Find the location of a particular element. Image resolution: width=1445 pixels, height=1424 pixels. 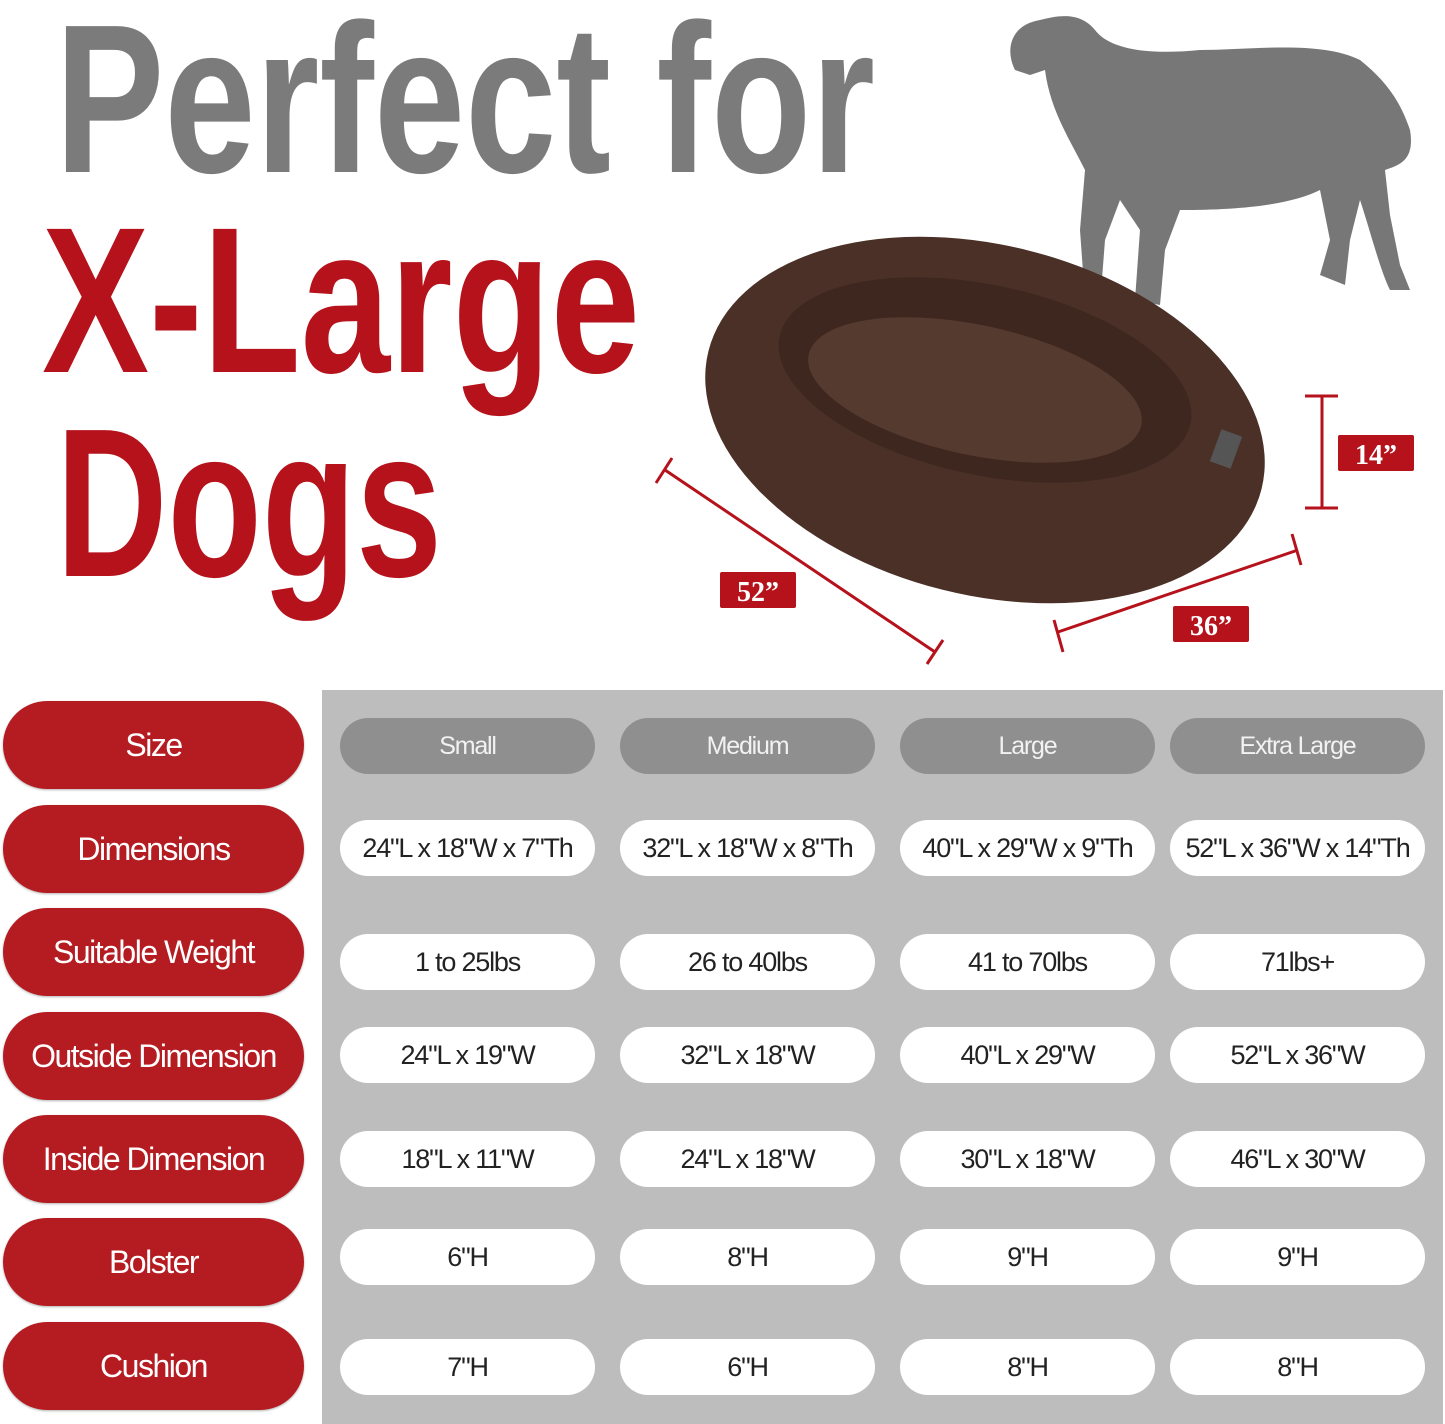

table-cell: 24"L x 18"W x 7"Th is located at coordinates (467, 848).